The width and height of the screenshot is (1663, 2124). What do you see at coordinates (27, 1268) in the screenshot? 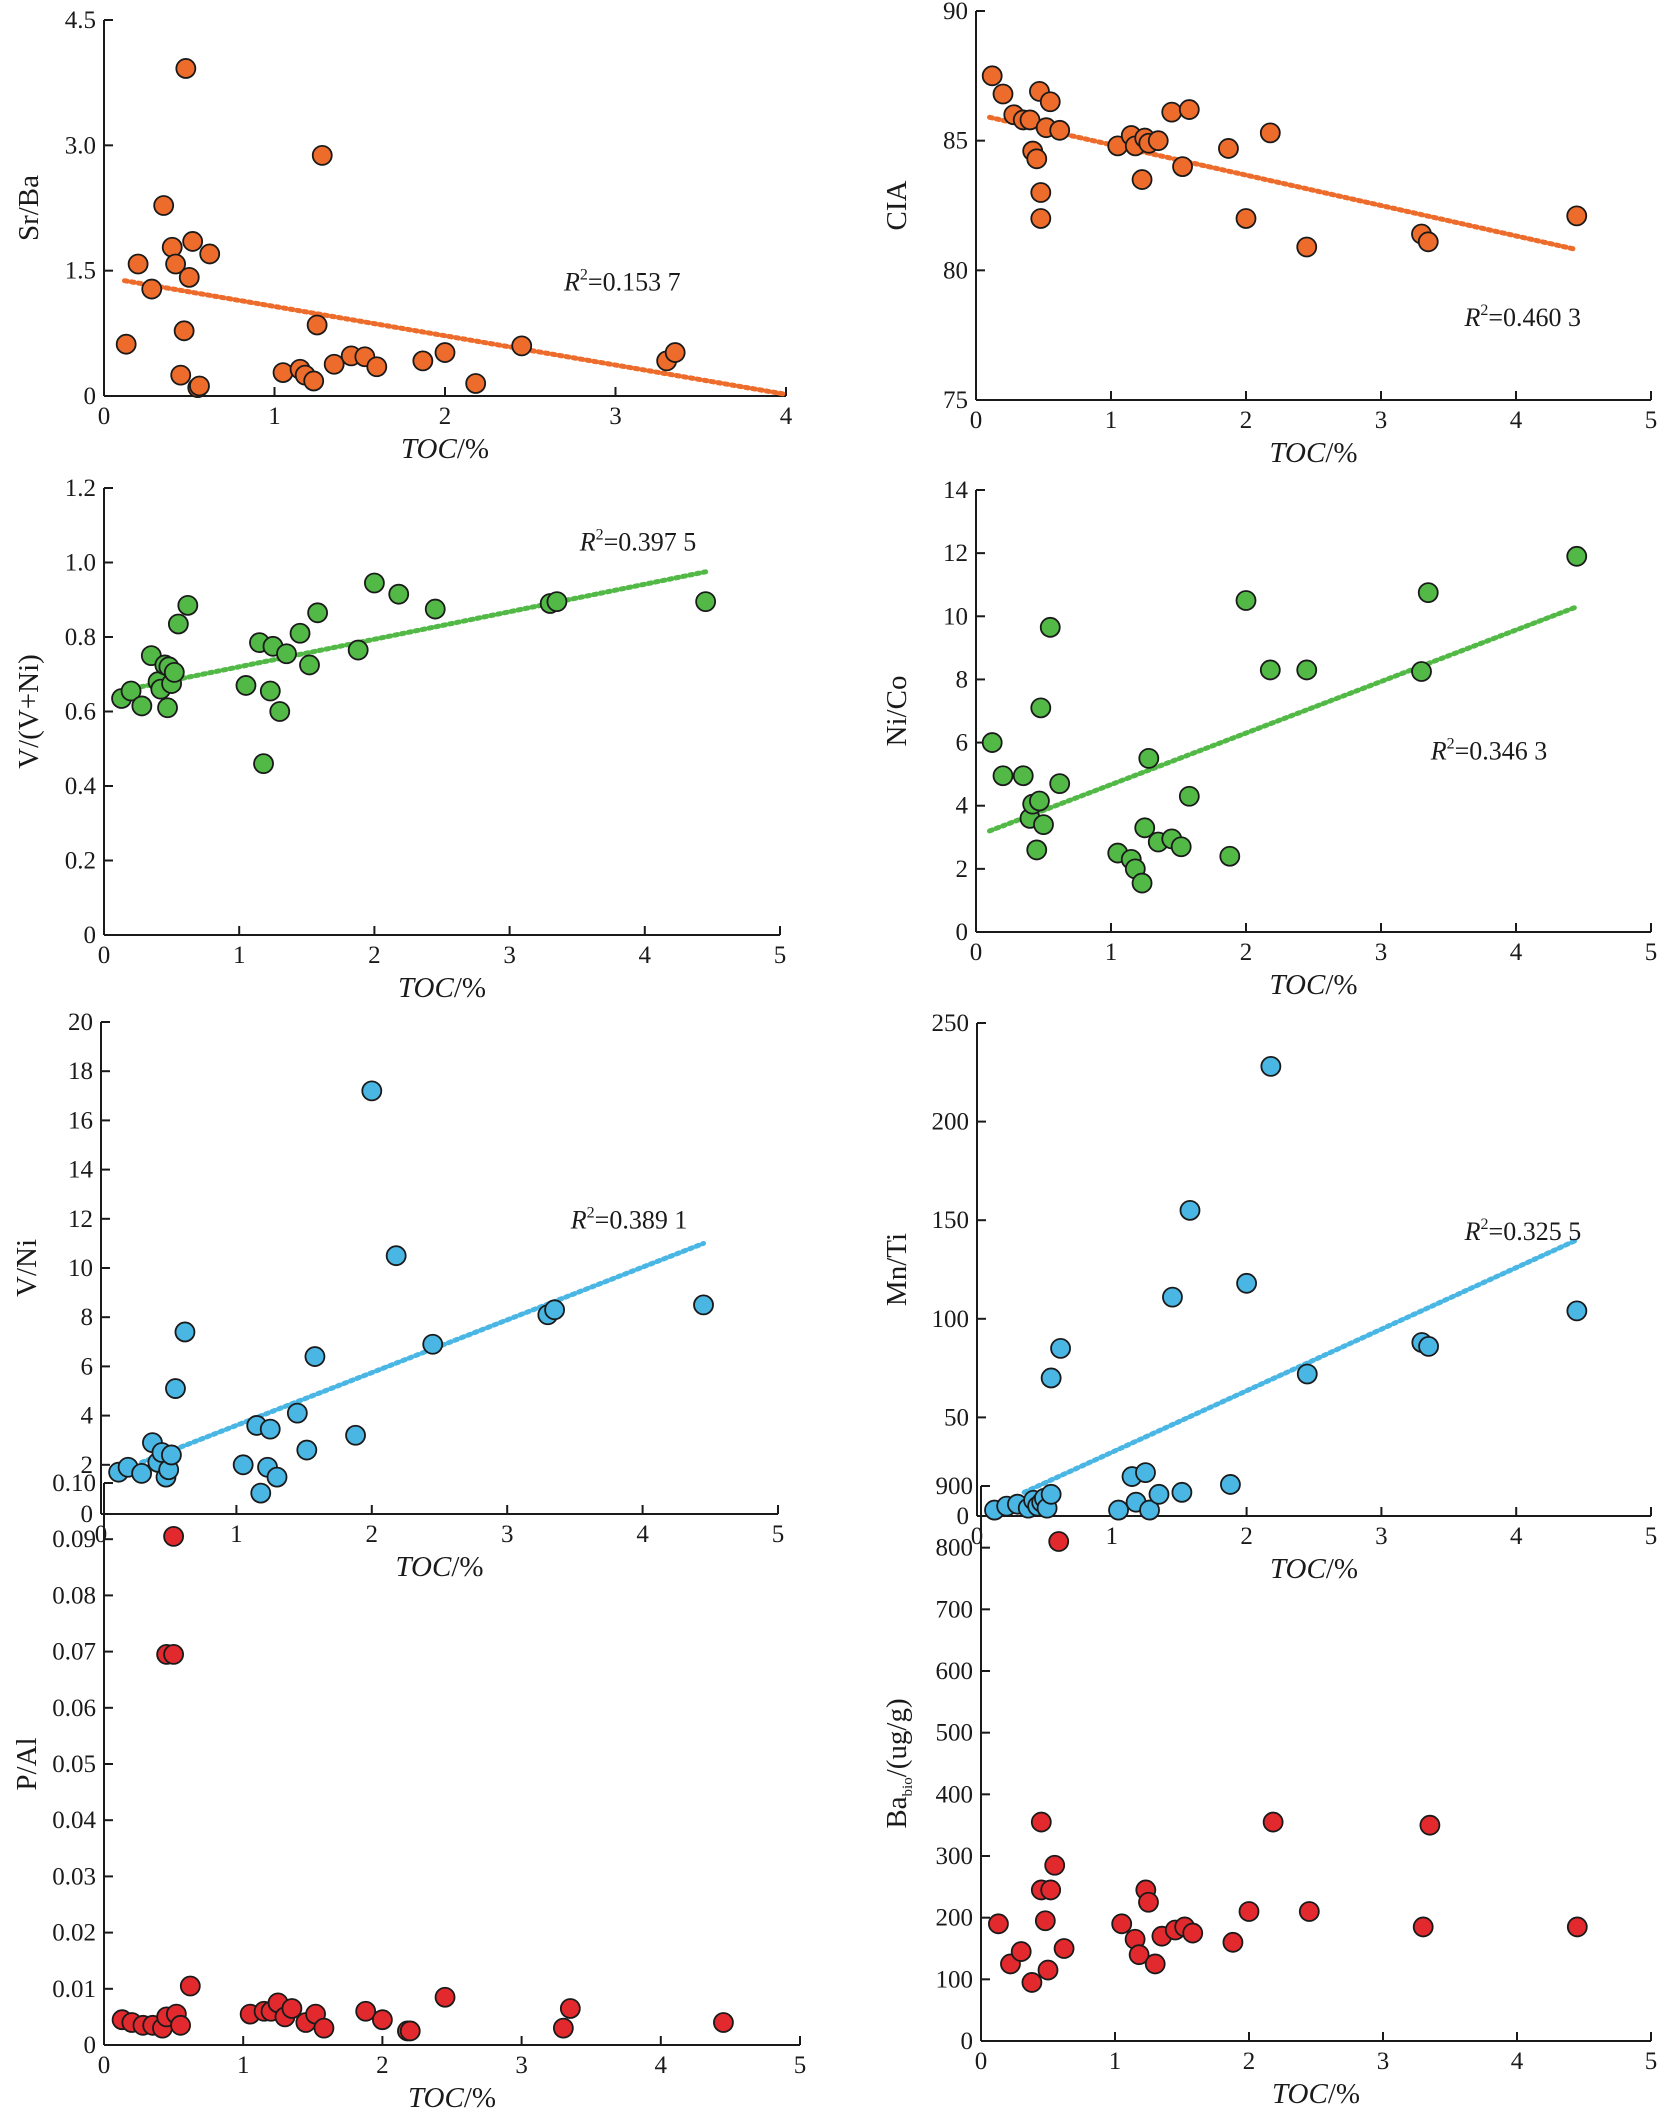
I see `y-axis-label: V/Ni` at bounding box center [27, 1268].